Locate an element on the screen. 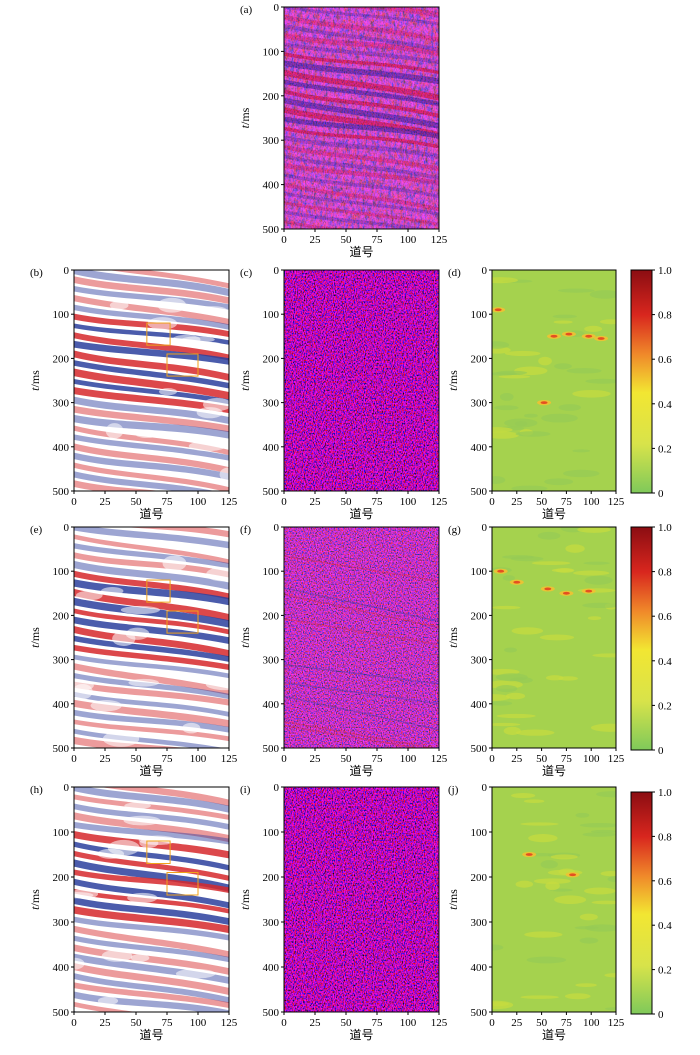  panel-label: (f) is located at coordinates (245, 530).